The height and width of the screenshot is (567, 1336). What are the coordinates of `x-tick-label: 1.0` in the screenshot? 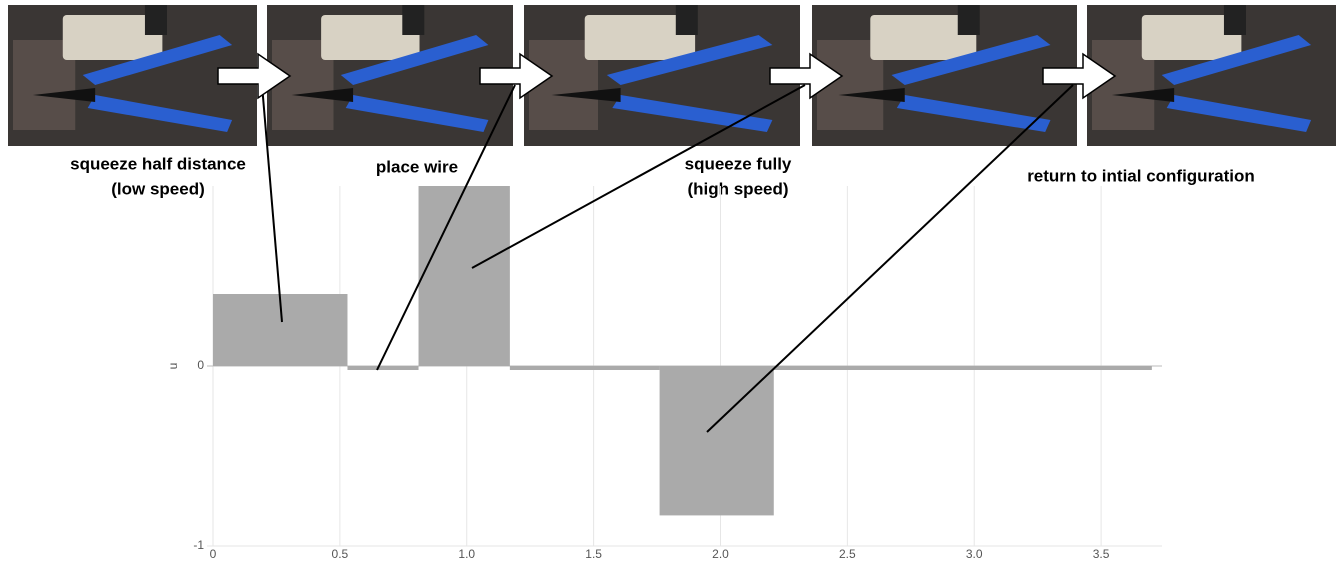 It's located at (466, 554).